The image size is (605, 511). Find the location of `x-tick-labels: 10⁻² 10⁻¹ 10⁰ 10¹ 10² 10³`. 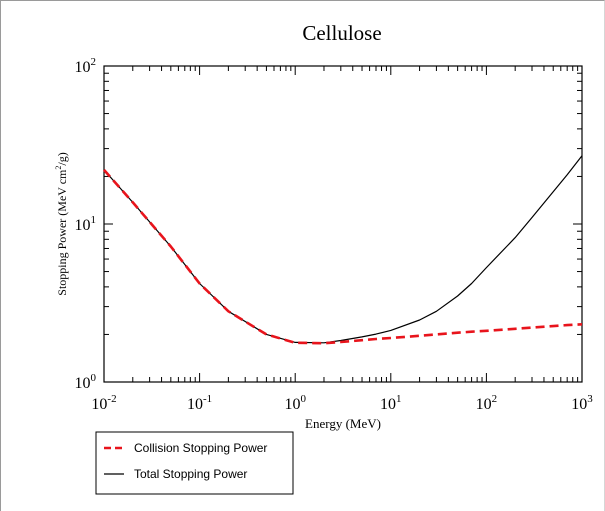

x-tick-labels: 10⁻² 10⁻¹ 10⁰ 10¹ 10² 10³ is located at coordinates (342, 403).